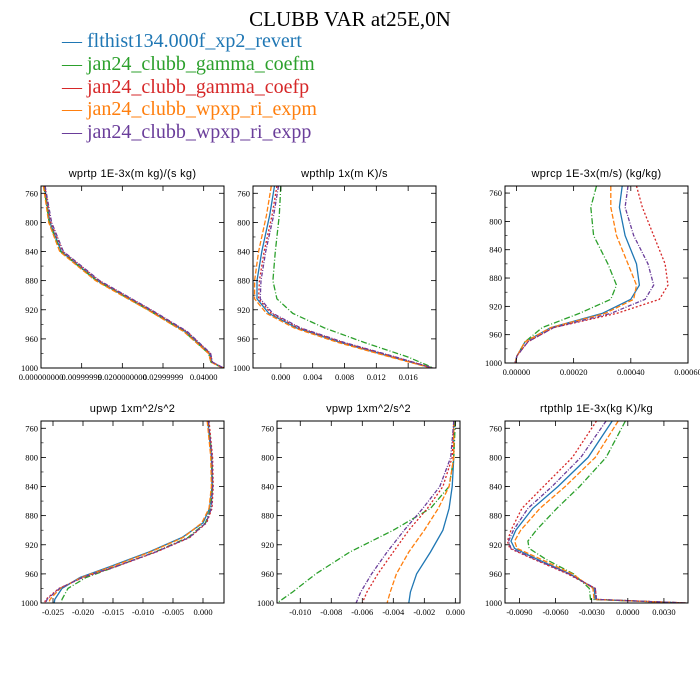 The height and width of the screenshot is (700, 700). Describe the element at coordinates (344, 174) in the screenshot. I see `subplot-title: wpthlp 1x(m K)/s` at that location.